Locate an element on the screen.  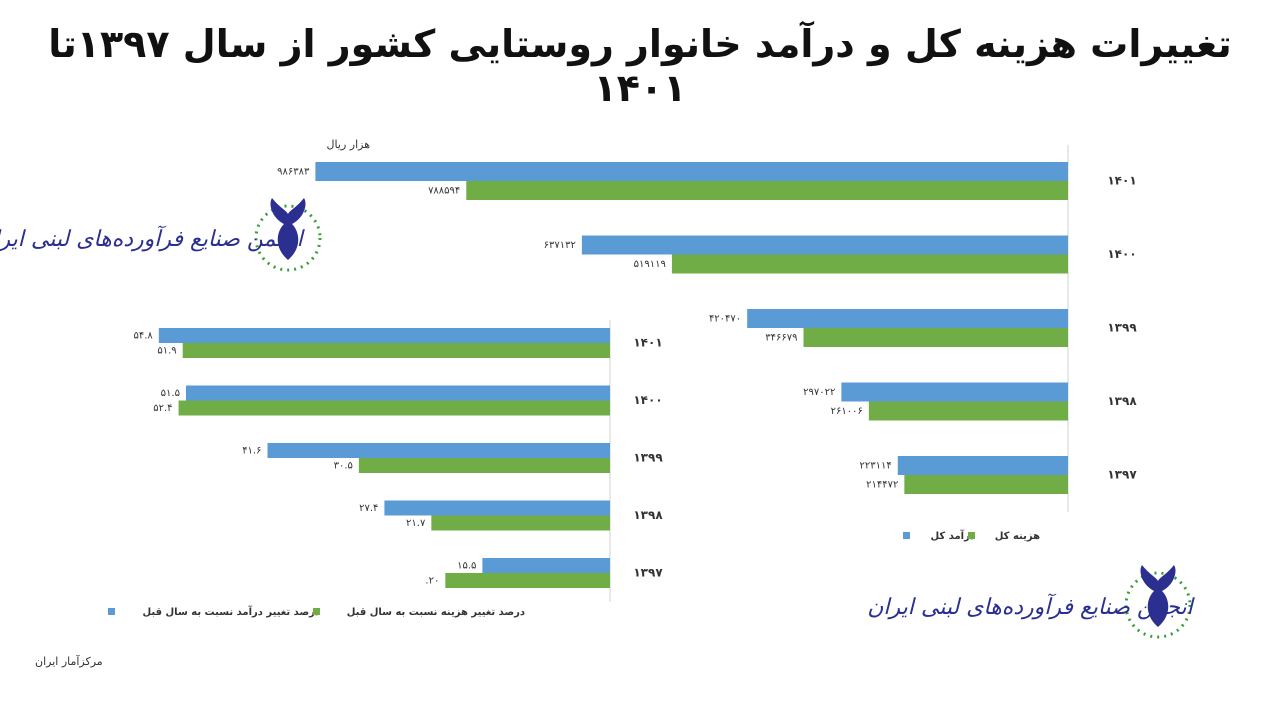
data-label: ۲۱.۷ is located at coordinates (416, 523).